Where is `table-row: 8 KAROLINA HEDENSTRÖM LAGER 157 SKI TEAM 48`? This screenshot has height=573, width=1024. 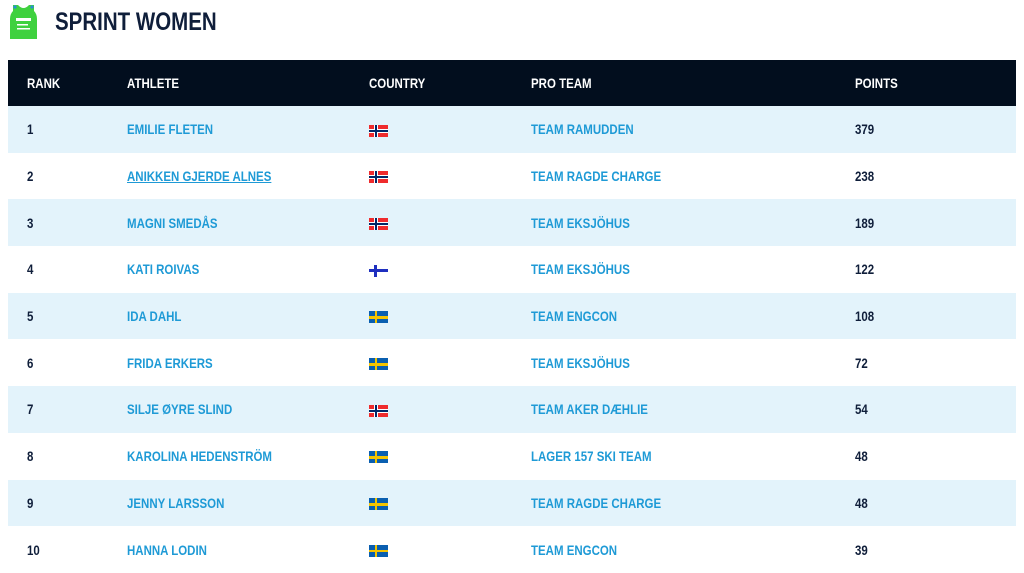 table-row: 8 KAROLINA HEDENSTRÖM LAGER 157 SKI TEAM 48 is located at coordinates (512, 456).